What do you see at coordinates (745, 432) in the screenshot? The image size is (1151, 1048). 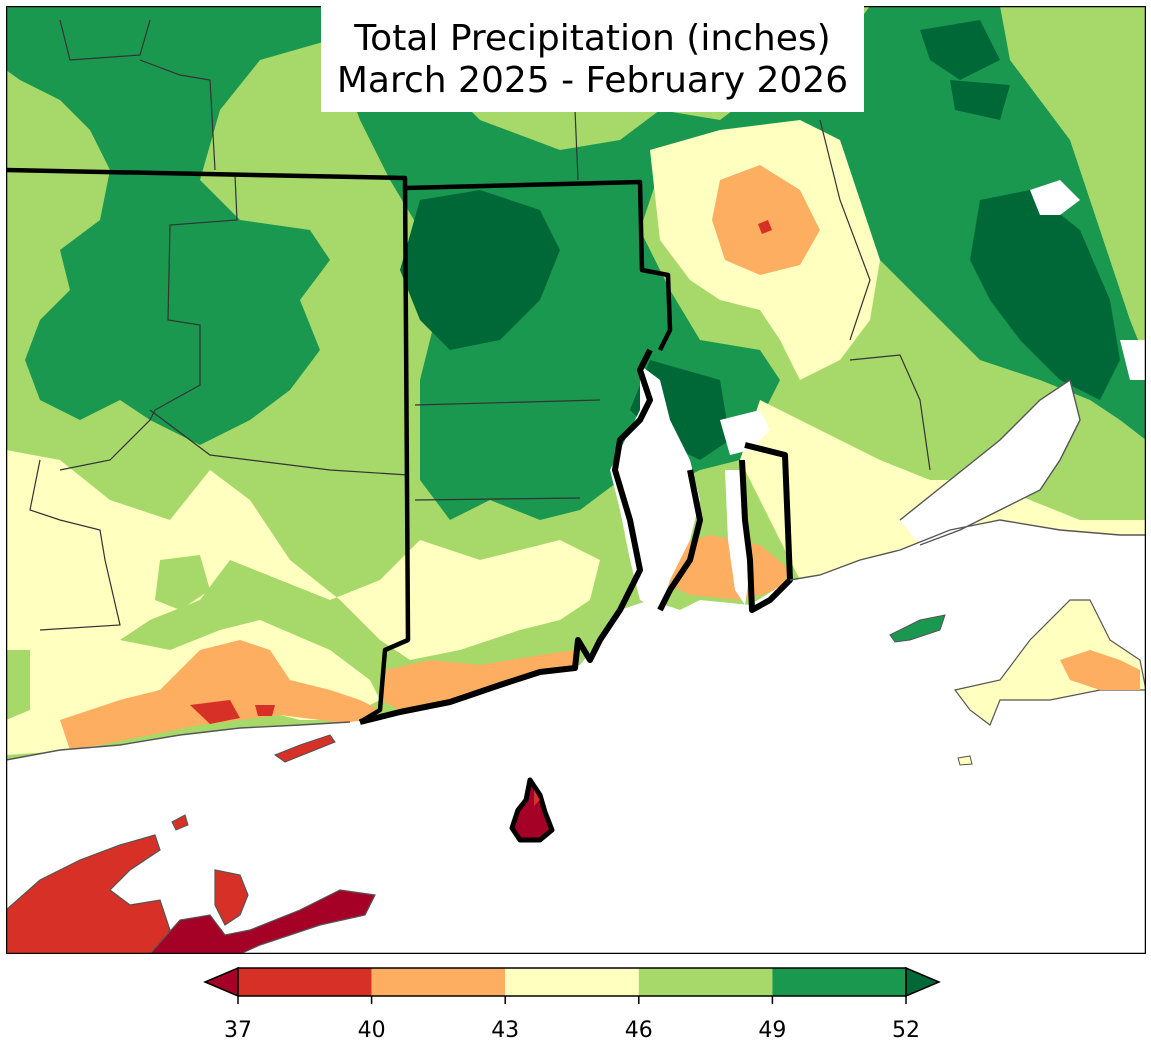 I see `mount-hope-bay-water` at bounding box center [745, 432].